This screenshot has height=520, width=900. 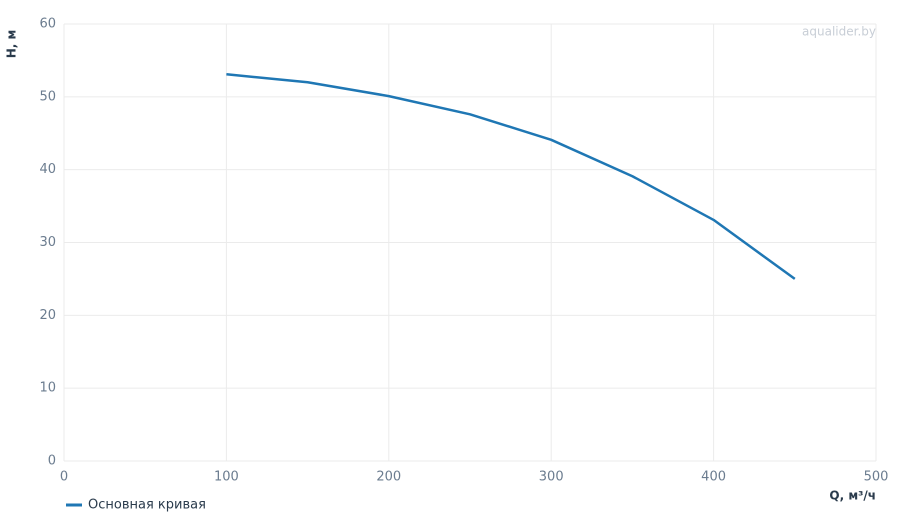 I want to click on y-tick-label: 50, so click(x=47, y=96).